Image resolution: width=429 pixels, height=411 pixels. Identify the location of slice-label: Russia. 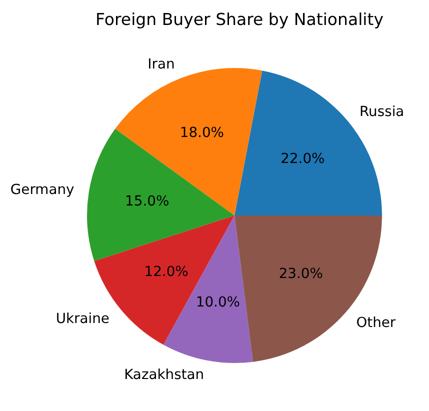
(382, 112).